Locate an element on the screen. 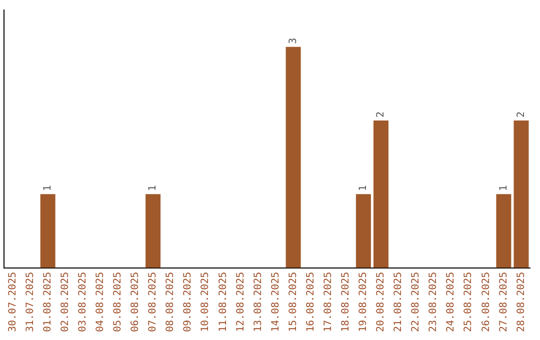 This screenshot has height=340, width=540. x-tick-label: 18.08.2025 is located at coordinates (346, 302).